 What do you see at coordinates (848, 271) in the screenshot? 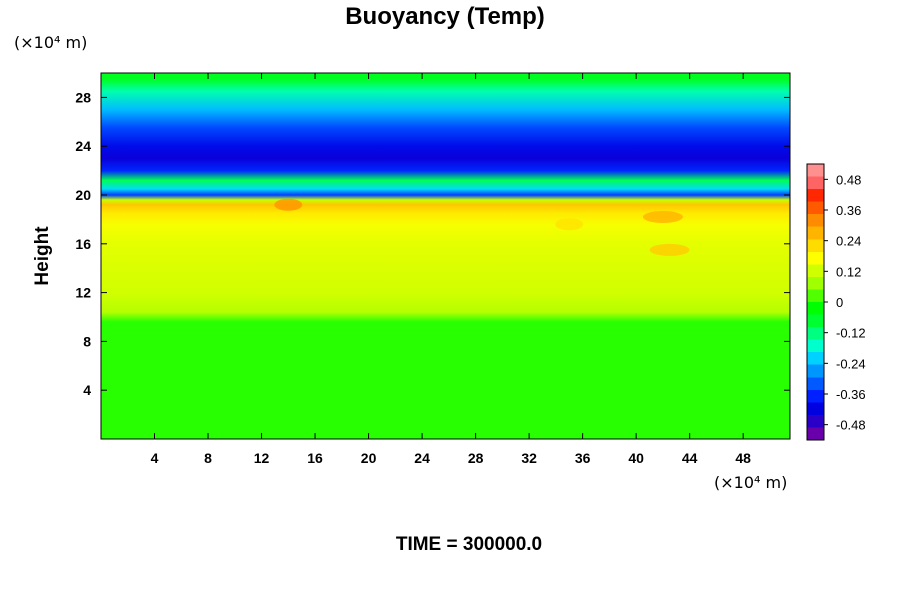
I see `colorbar-tick-label: 0.12` at bounding box center [848, 271].